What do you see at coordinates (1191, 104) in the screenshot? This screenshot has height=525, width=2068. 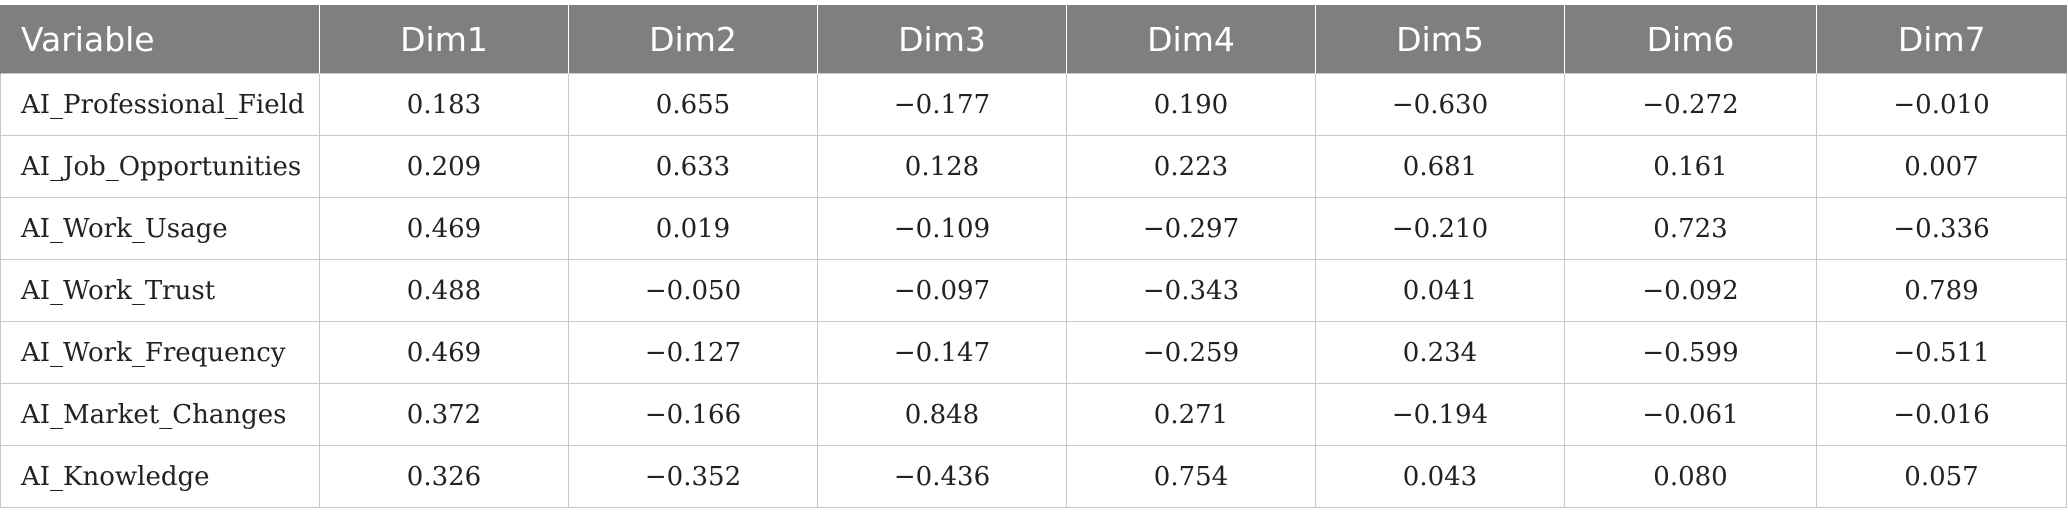 I see `value-cell: 0.190` at bounding box center [1191, 104].